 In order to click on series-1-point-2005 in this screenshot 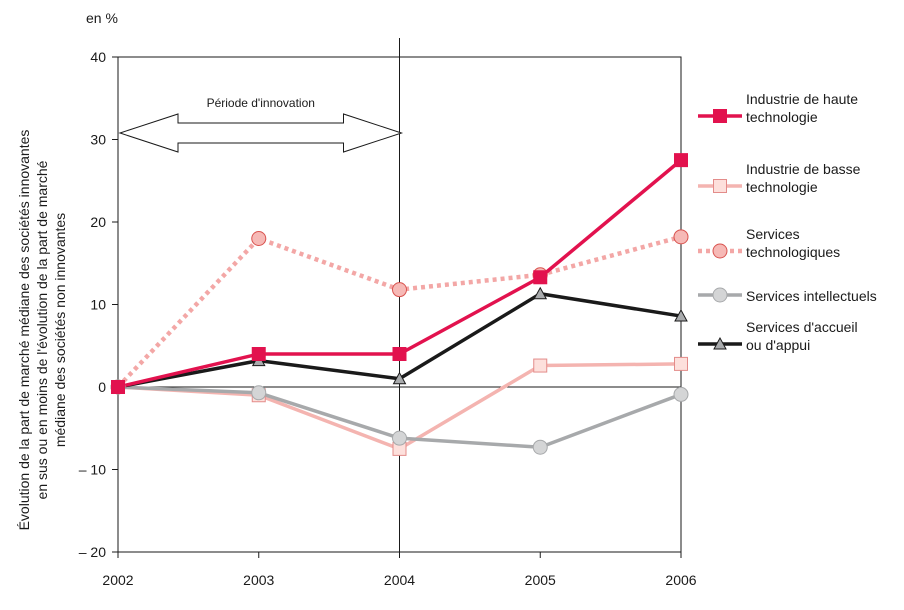, I will do `click(540, 365)`.